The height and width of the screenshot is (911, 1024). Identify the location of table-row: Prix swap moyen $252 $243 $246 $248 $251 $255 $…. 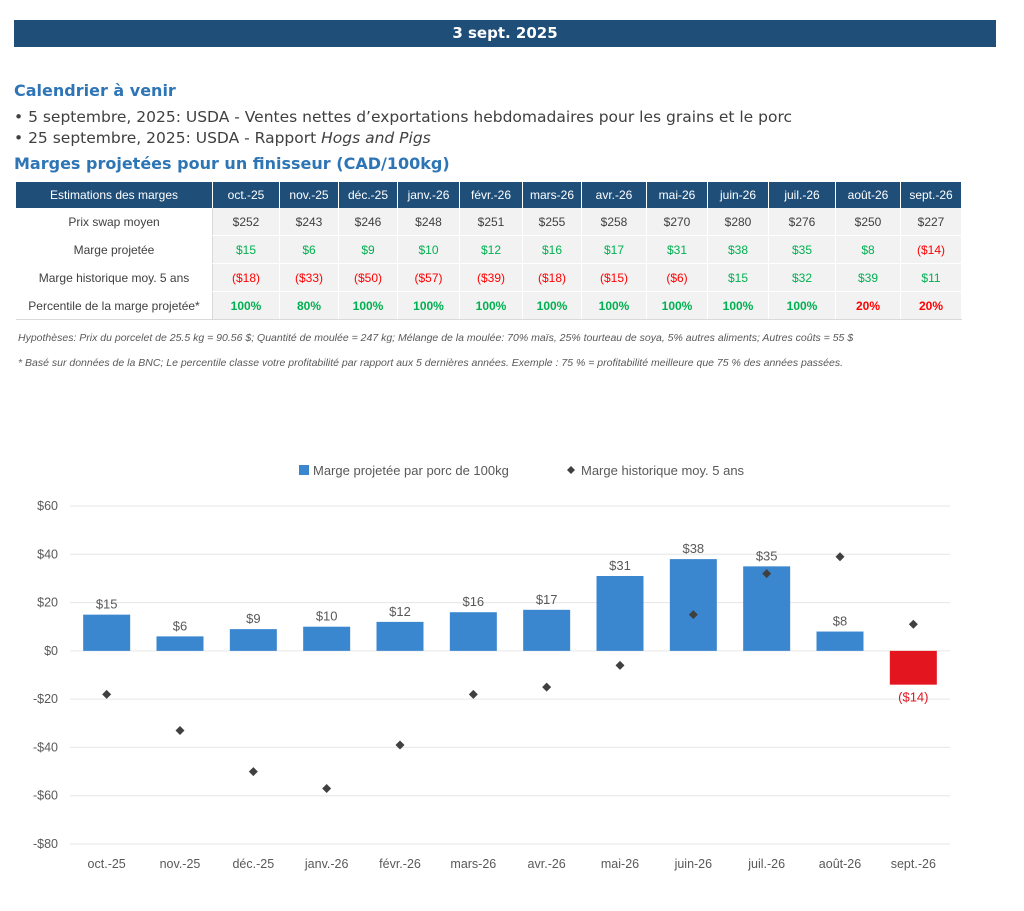
(489, 222).